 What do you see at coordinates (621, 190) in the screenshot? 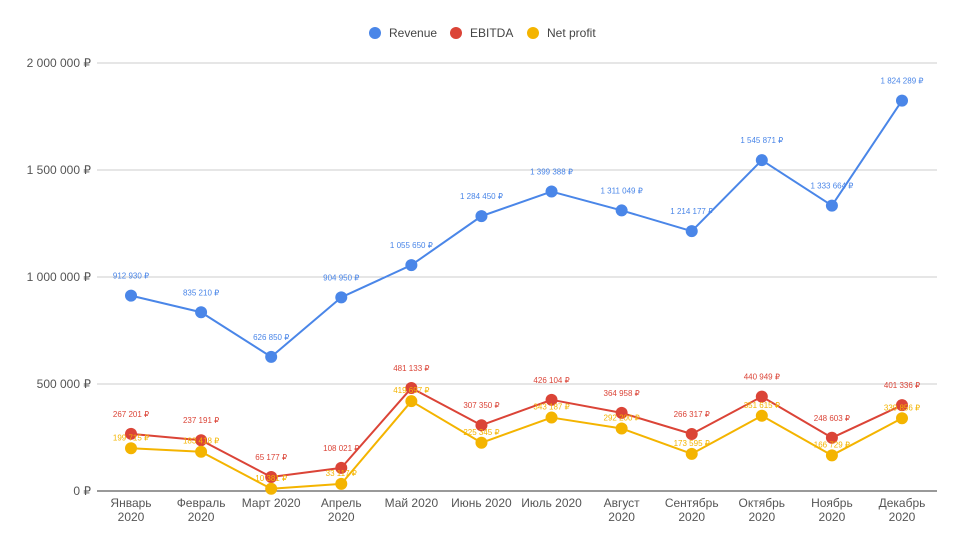
I see `revenue-data-label: 1 311 049 ₽` at bounding box center [621, 190].